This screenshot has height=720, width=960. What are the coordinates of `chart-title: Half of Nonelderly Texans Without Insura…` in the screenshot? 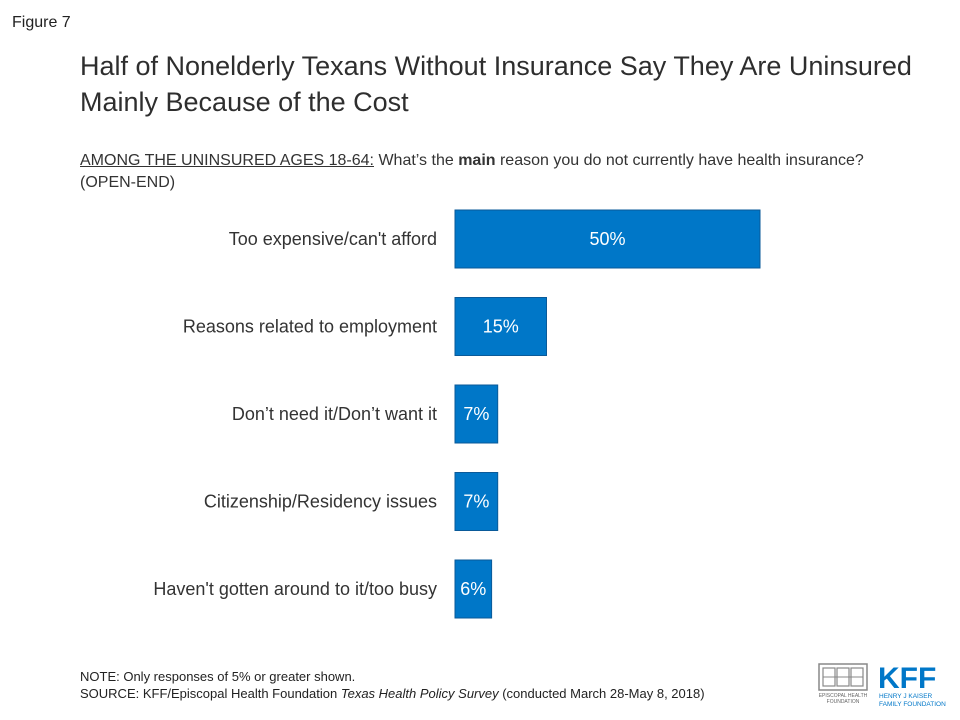 It's located at (496, 84).